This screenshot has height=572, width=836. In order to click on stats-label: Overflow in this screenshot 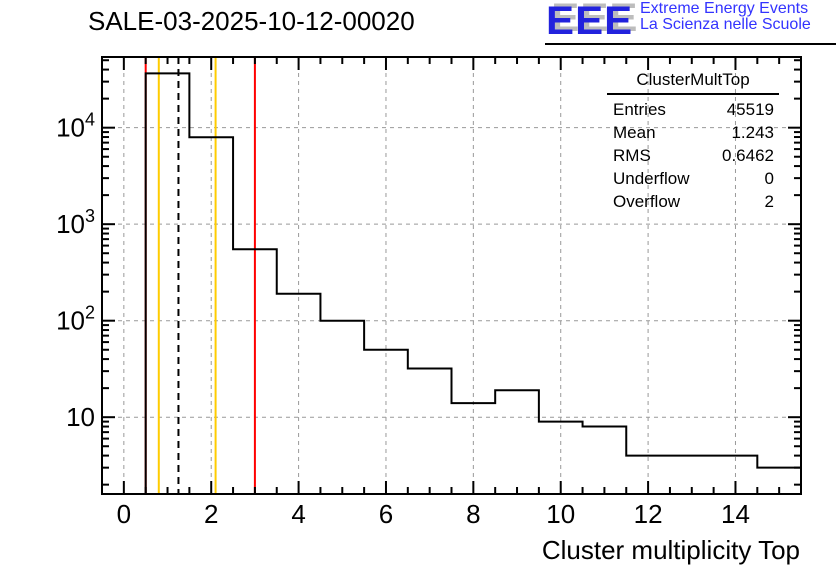, I will do `click(647, 201)`.